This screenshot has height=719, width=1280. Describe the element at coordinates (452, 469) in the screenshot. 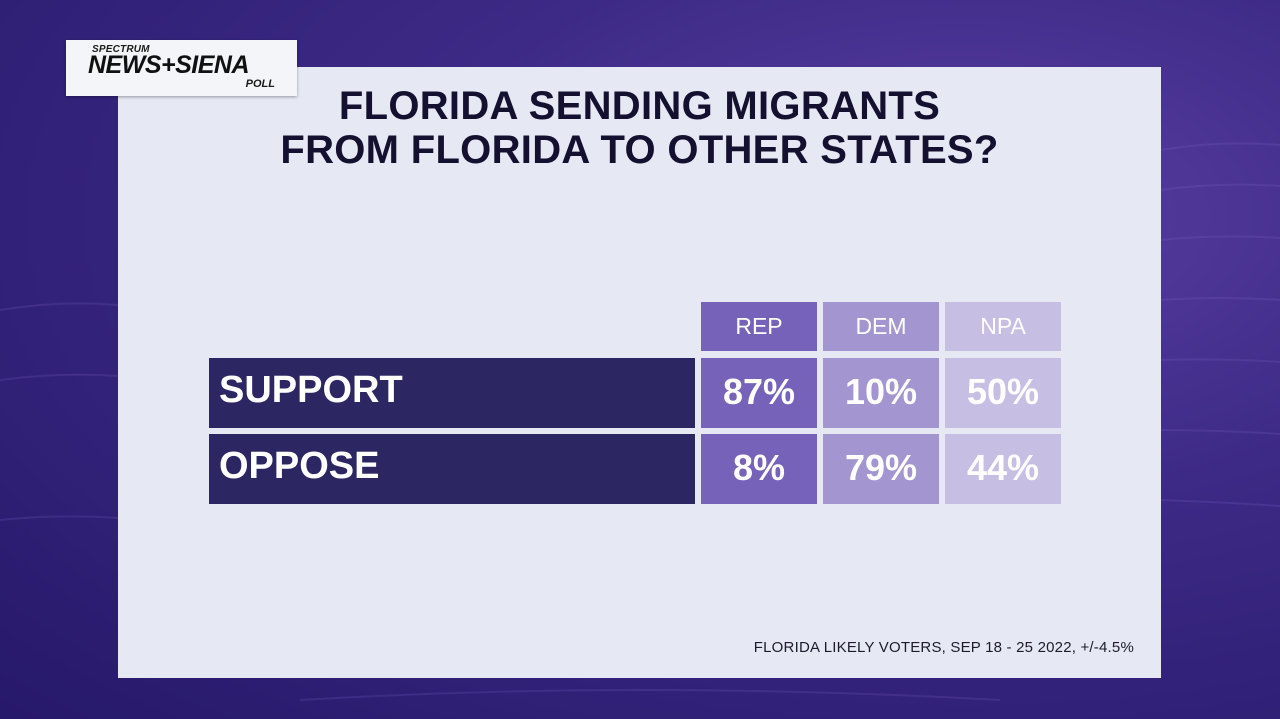

I see `row-label-oppose: OPPOSE` at that location.